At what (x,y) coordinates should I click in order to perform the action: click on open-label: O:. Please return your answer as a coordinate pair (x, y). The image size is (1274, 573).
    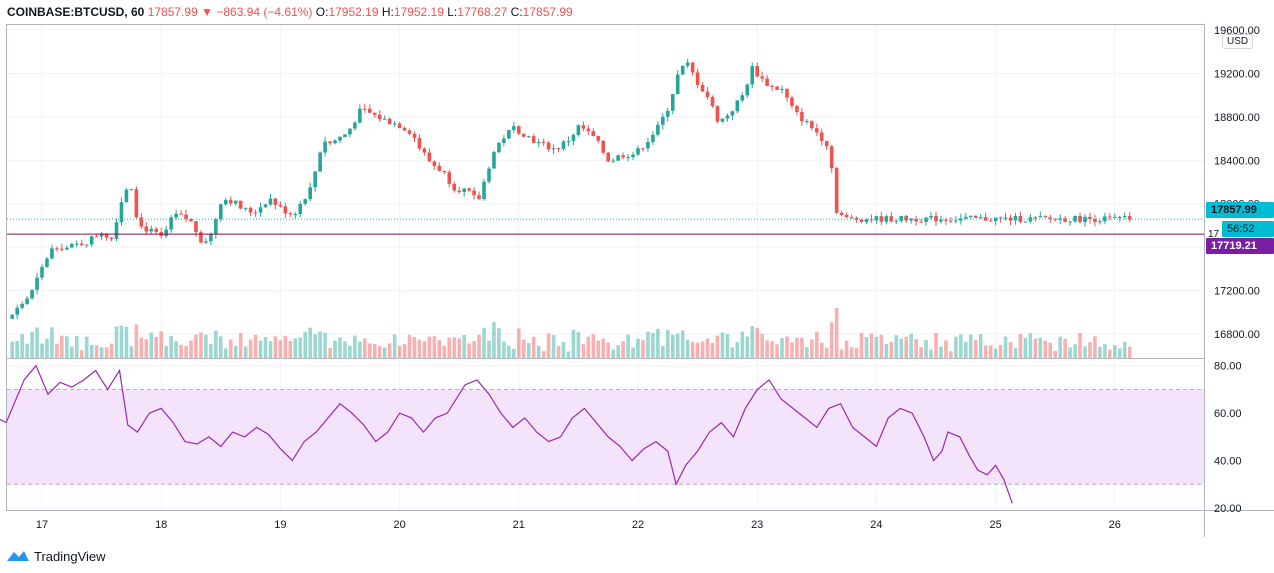
    Looking at the image, I should click on (322, 12).